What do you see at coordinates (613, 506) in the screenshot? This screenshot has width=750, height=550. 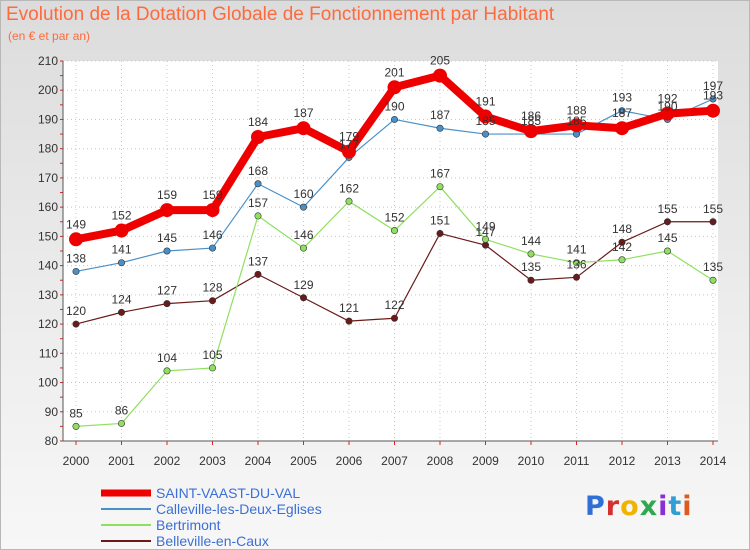 I see `logo-letter: r` at bounding box center [613, 506].